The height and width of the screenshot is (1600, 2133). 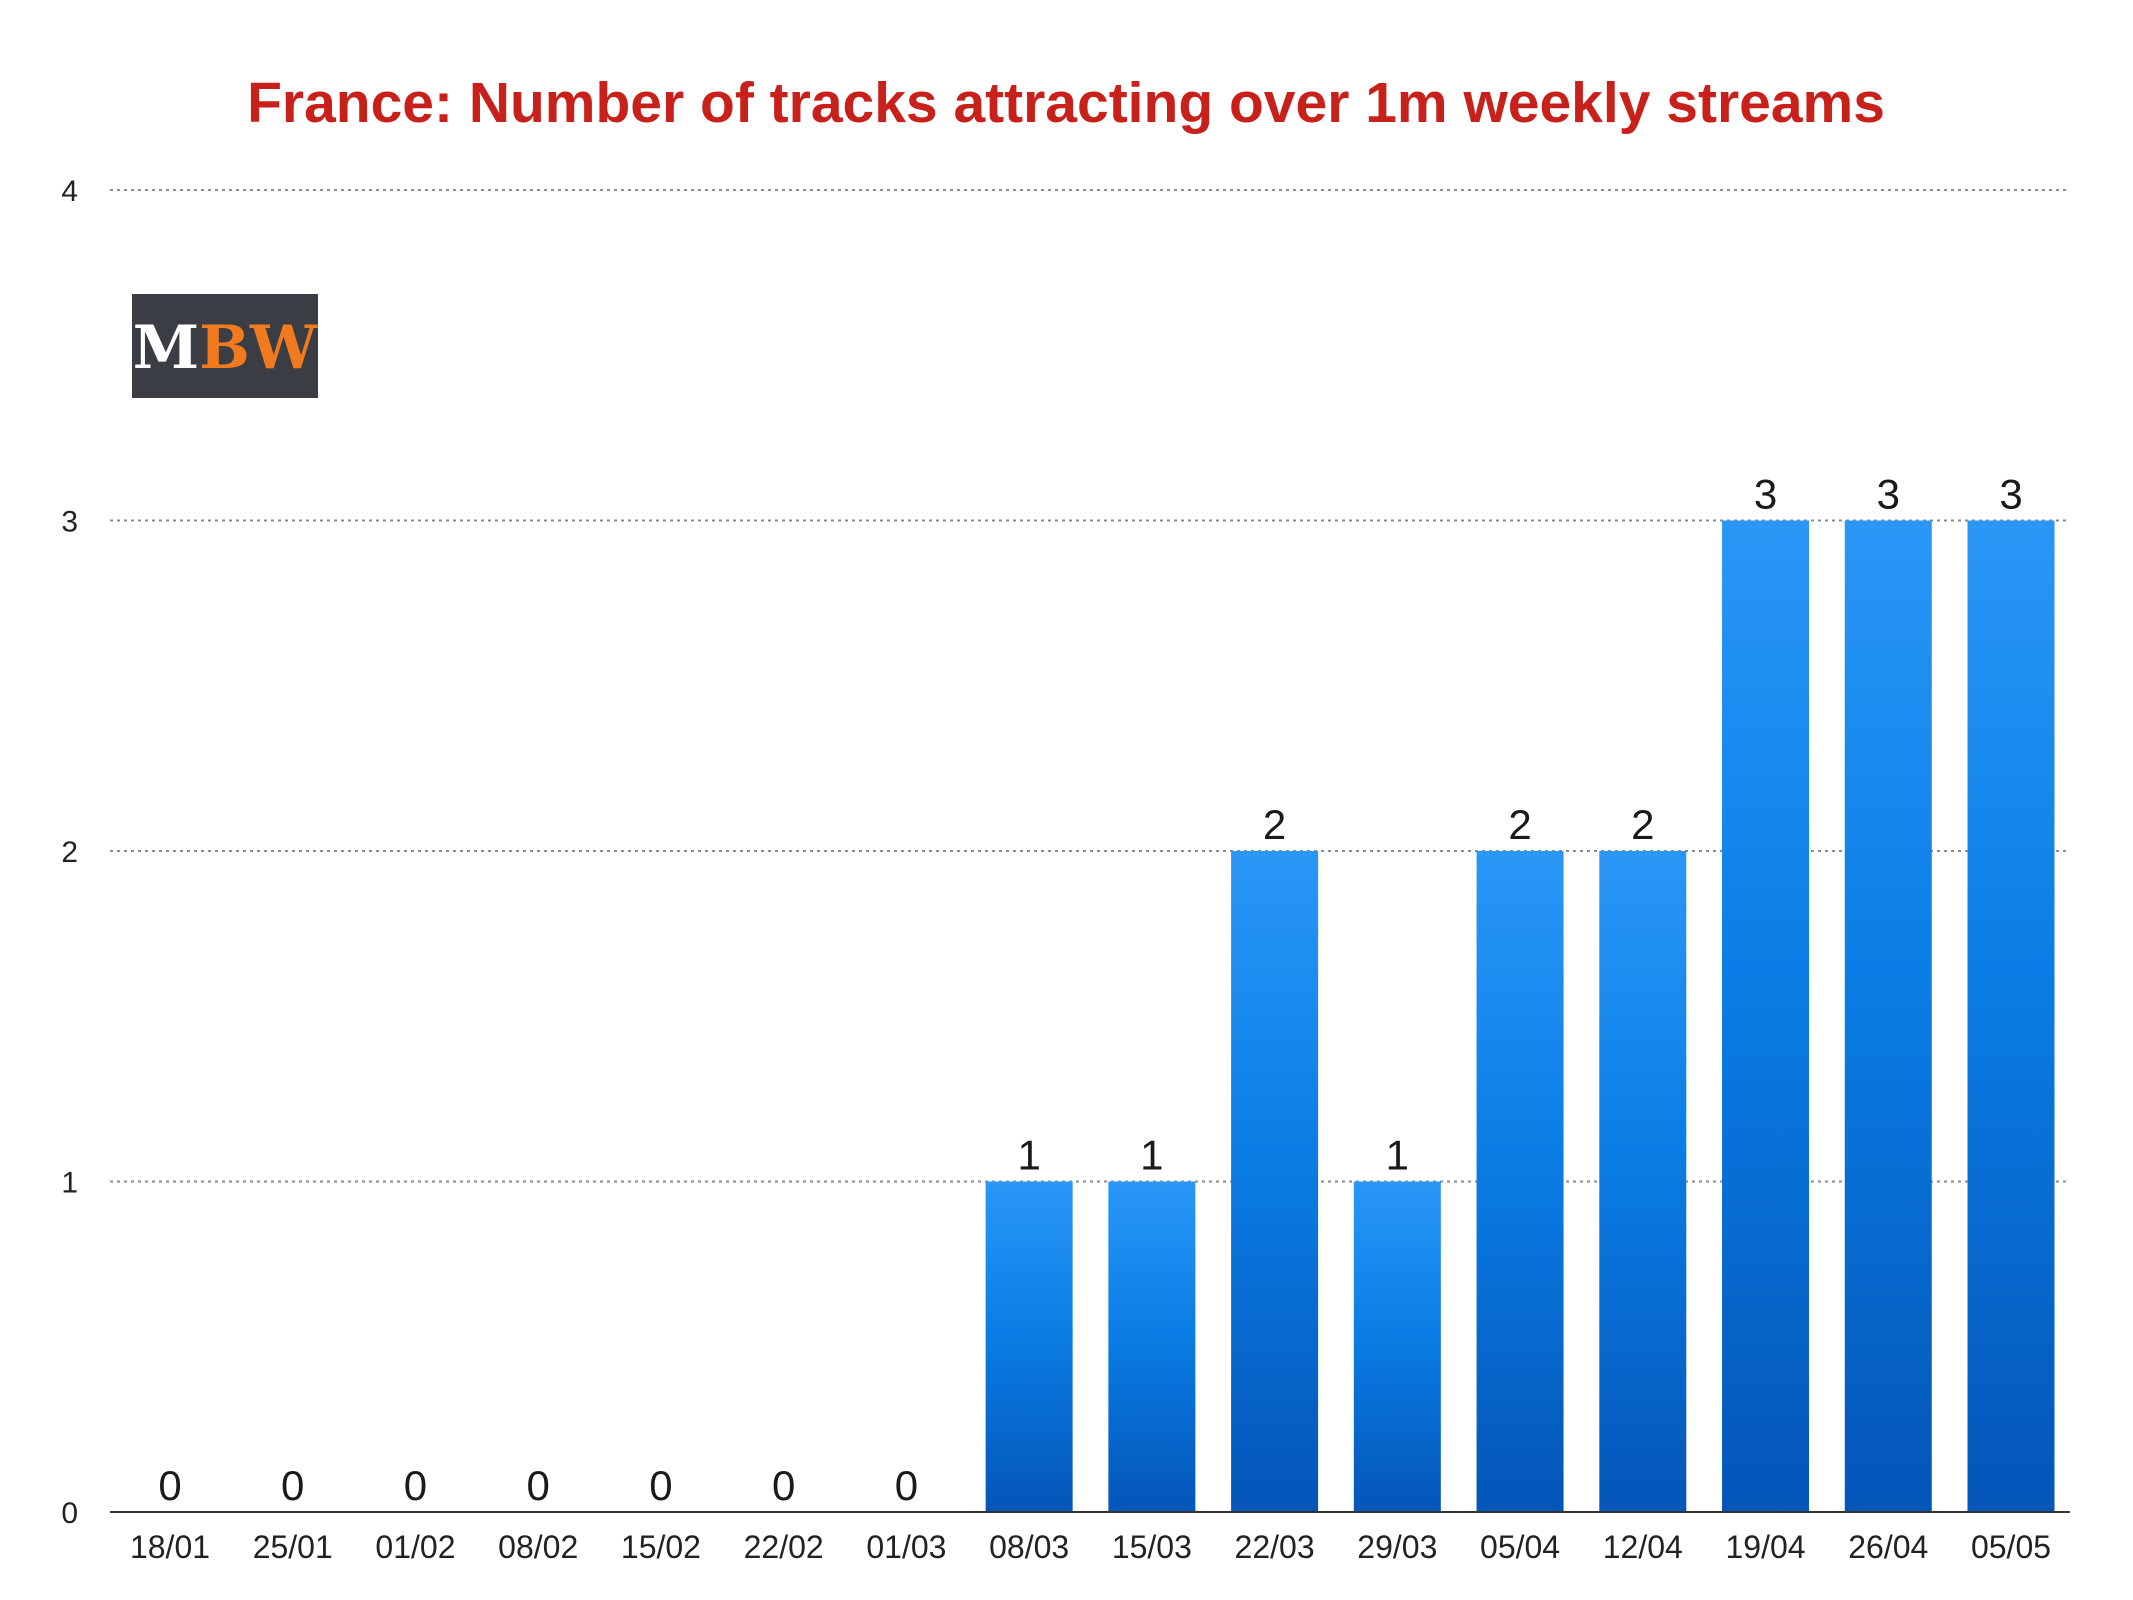 What do you see at coordinates (1152, 1547) in the screenshot?
I see `x-tick-label: 15/03` at bounding box center [1152, 1547].